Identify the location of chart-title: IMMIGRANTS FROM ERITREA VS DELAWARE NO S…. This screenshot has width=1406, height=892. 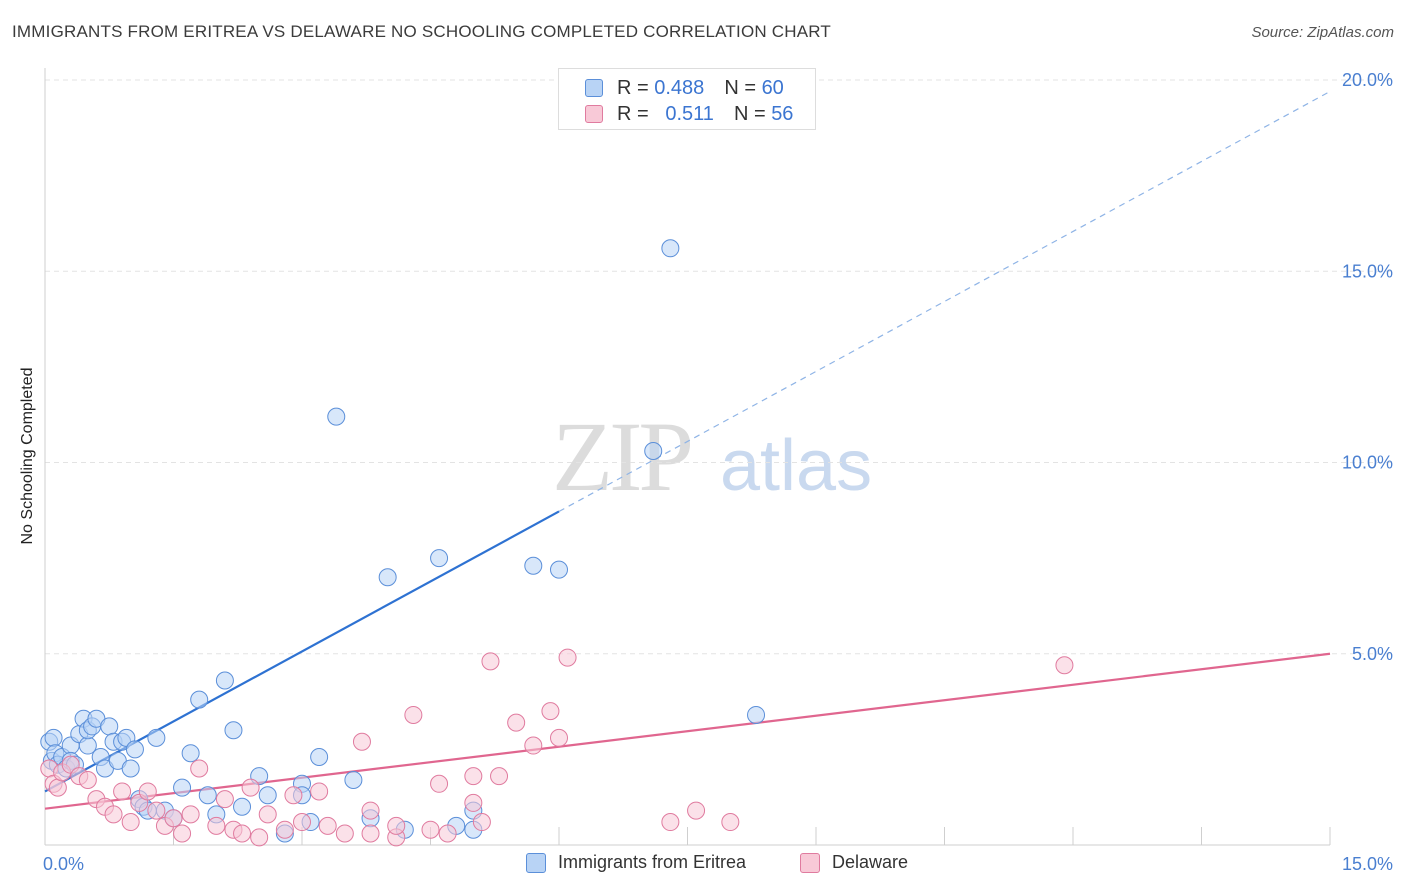
(422, 31).